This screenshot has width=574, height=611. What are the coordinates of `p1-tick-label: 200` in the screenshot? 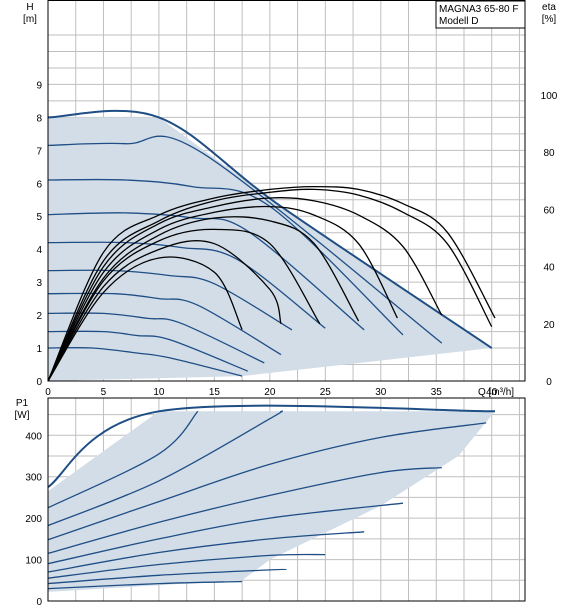 It's located at (33, 519).